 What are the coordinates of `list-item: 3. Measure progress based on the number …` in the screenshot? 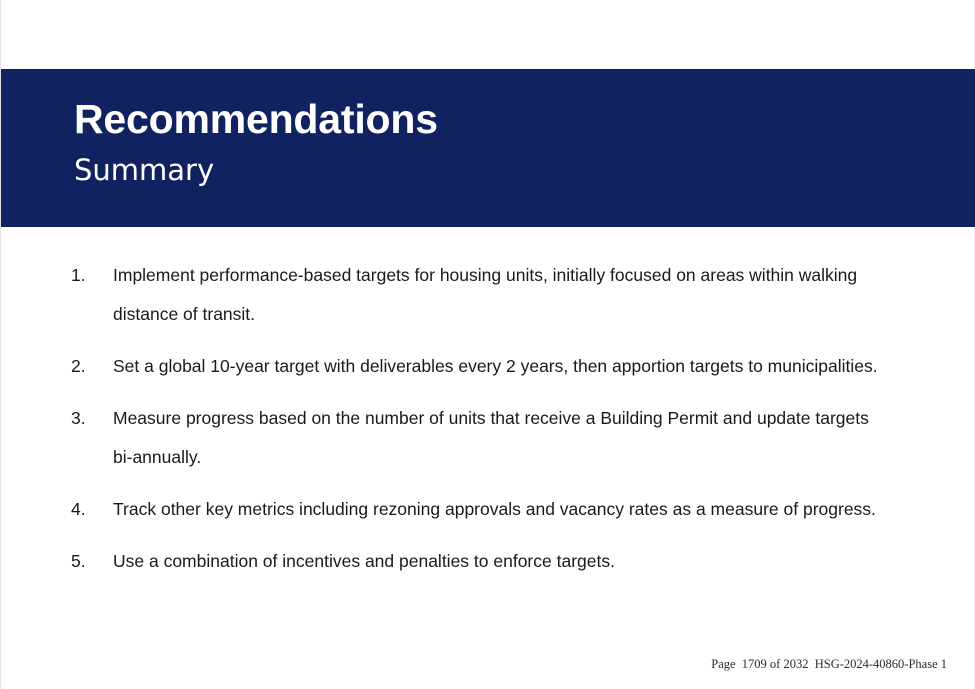 It's located at (488, 438).